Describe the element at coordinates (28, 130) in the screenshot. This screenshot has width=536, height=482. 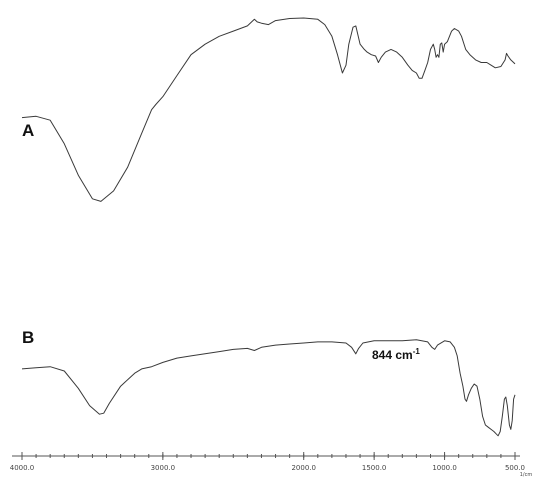
I see `series-a-label: A` at that location.